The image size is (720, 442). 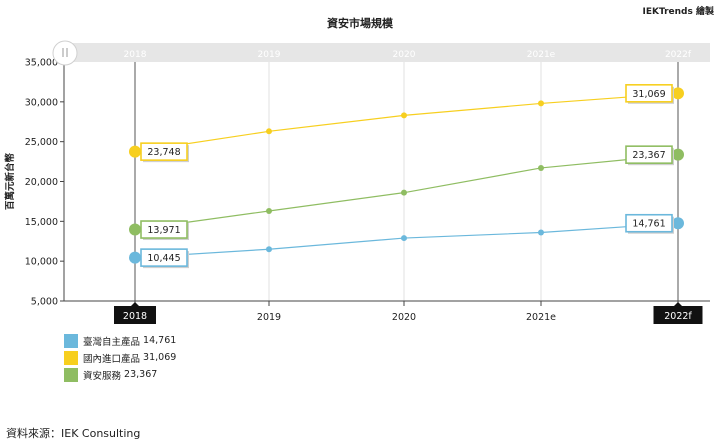 I want to click on navigator-label: 2019, so click(x=269, y=55).